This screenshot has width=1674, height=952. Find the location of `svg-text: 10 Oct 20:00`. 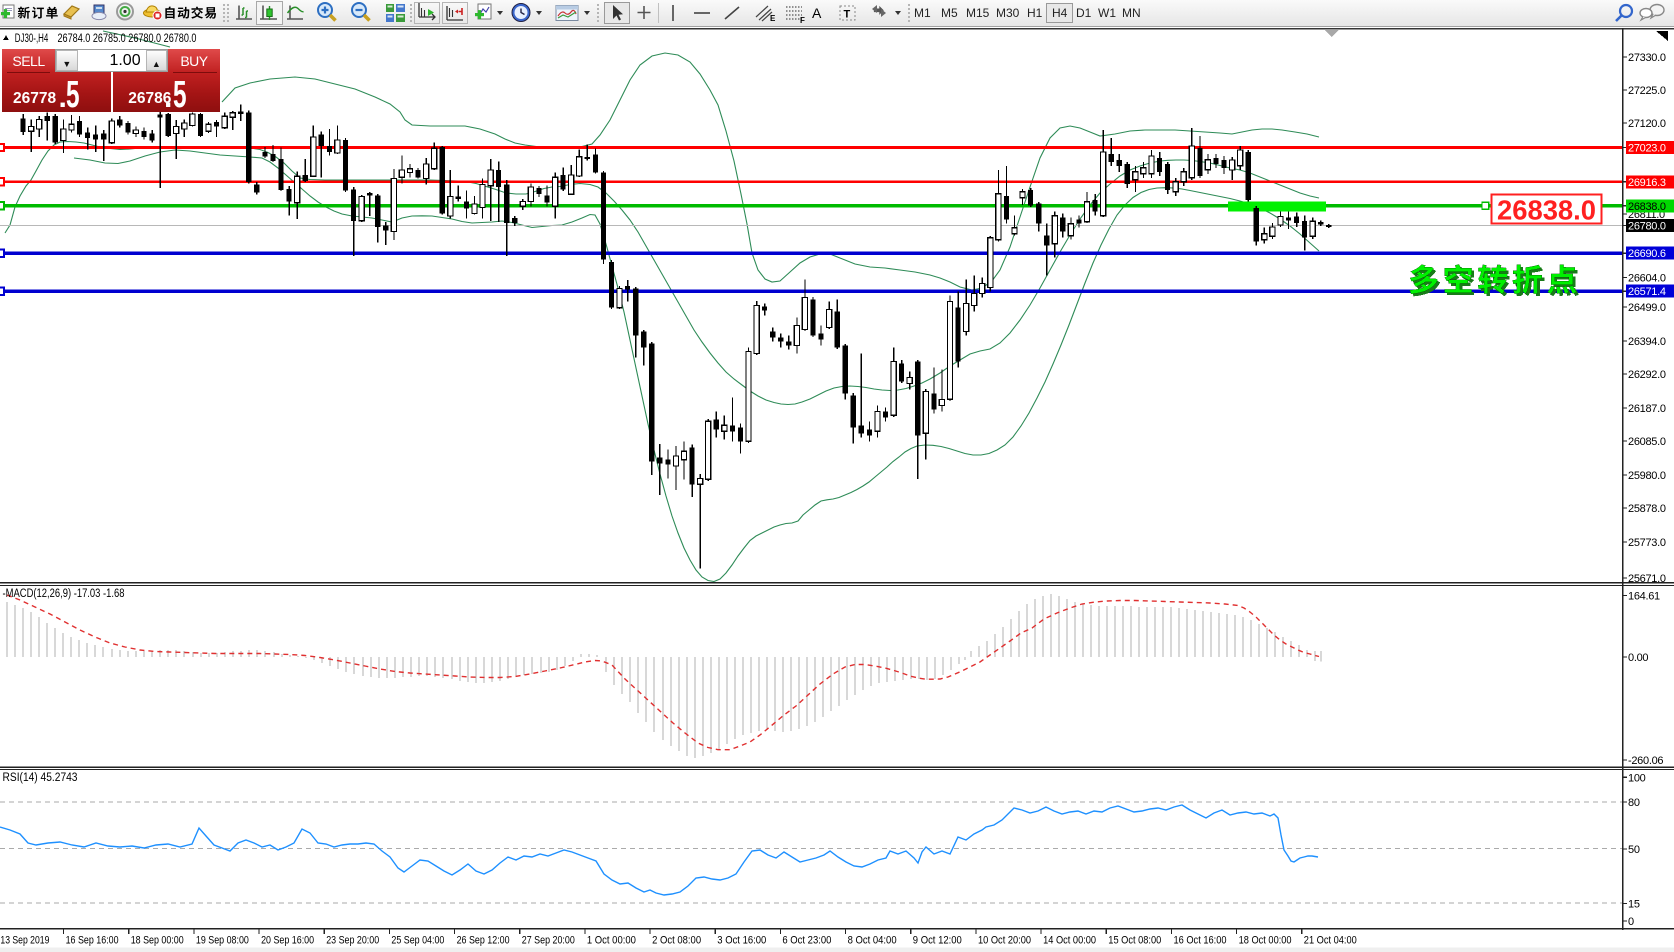

svg-text: 10 Oct 20:00 is located at coordinates (1004, 941).